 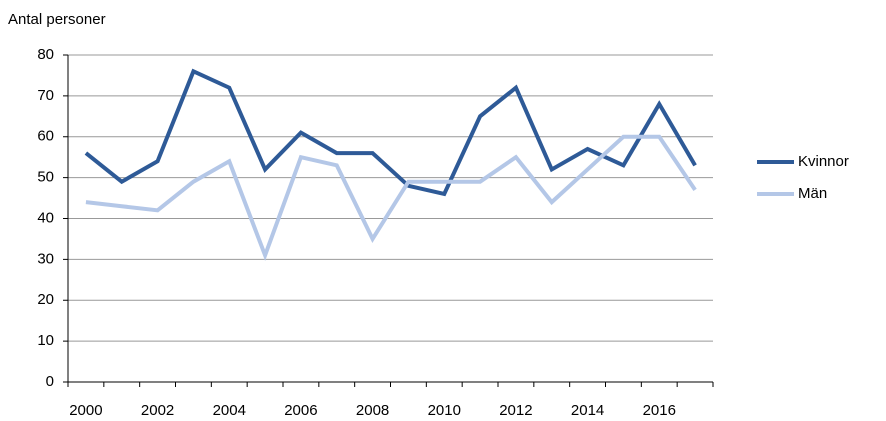 What do you see at coordinates (45, 95) in the screenshot?
I see `y-tick-label: 70` at bounding box center [45, 95].